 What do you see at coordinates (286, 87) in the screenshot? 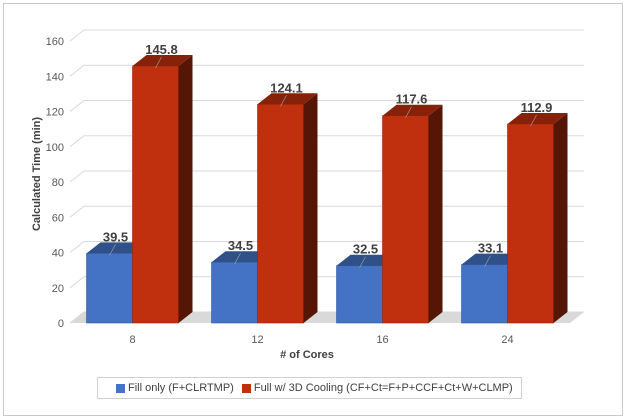
I see `data-label-full-3d-cooling-12: 124.1` at bounding box center [286, 87].